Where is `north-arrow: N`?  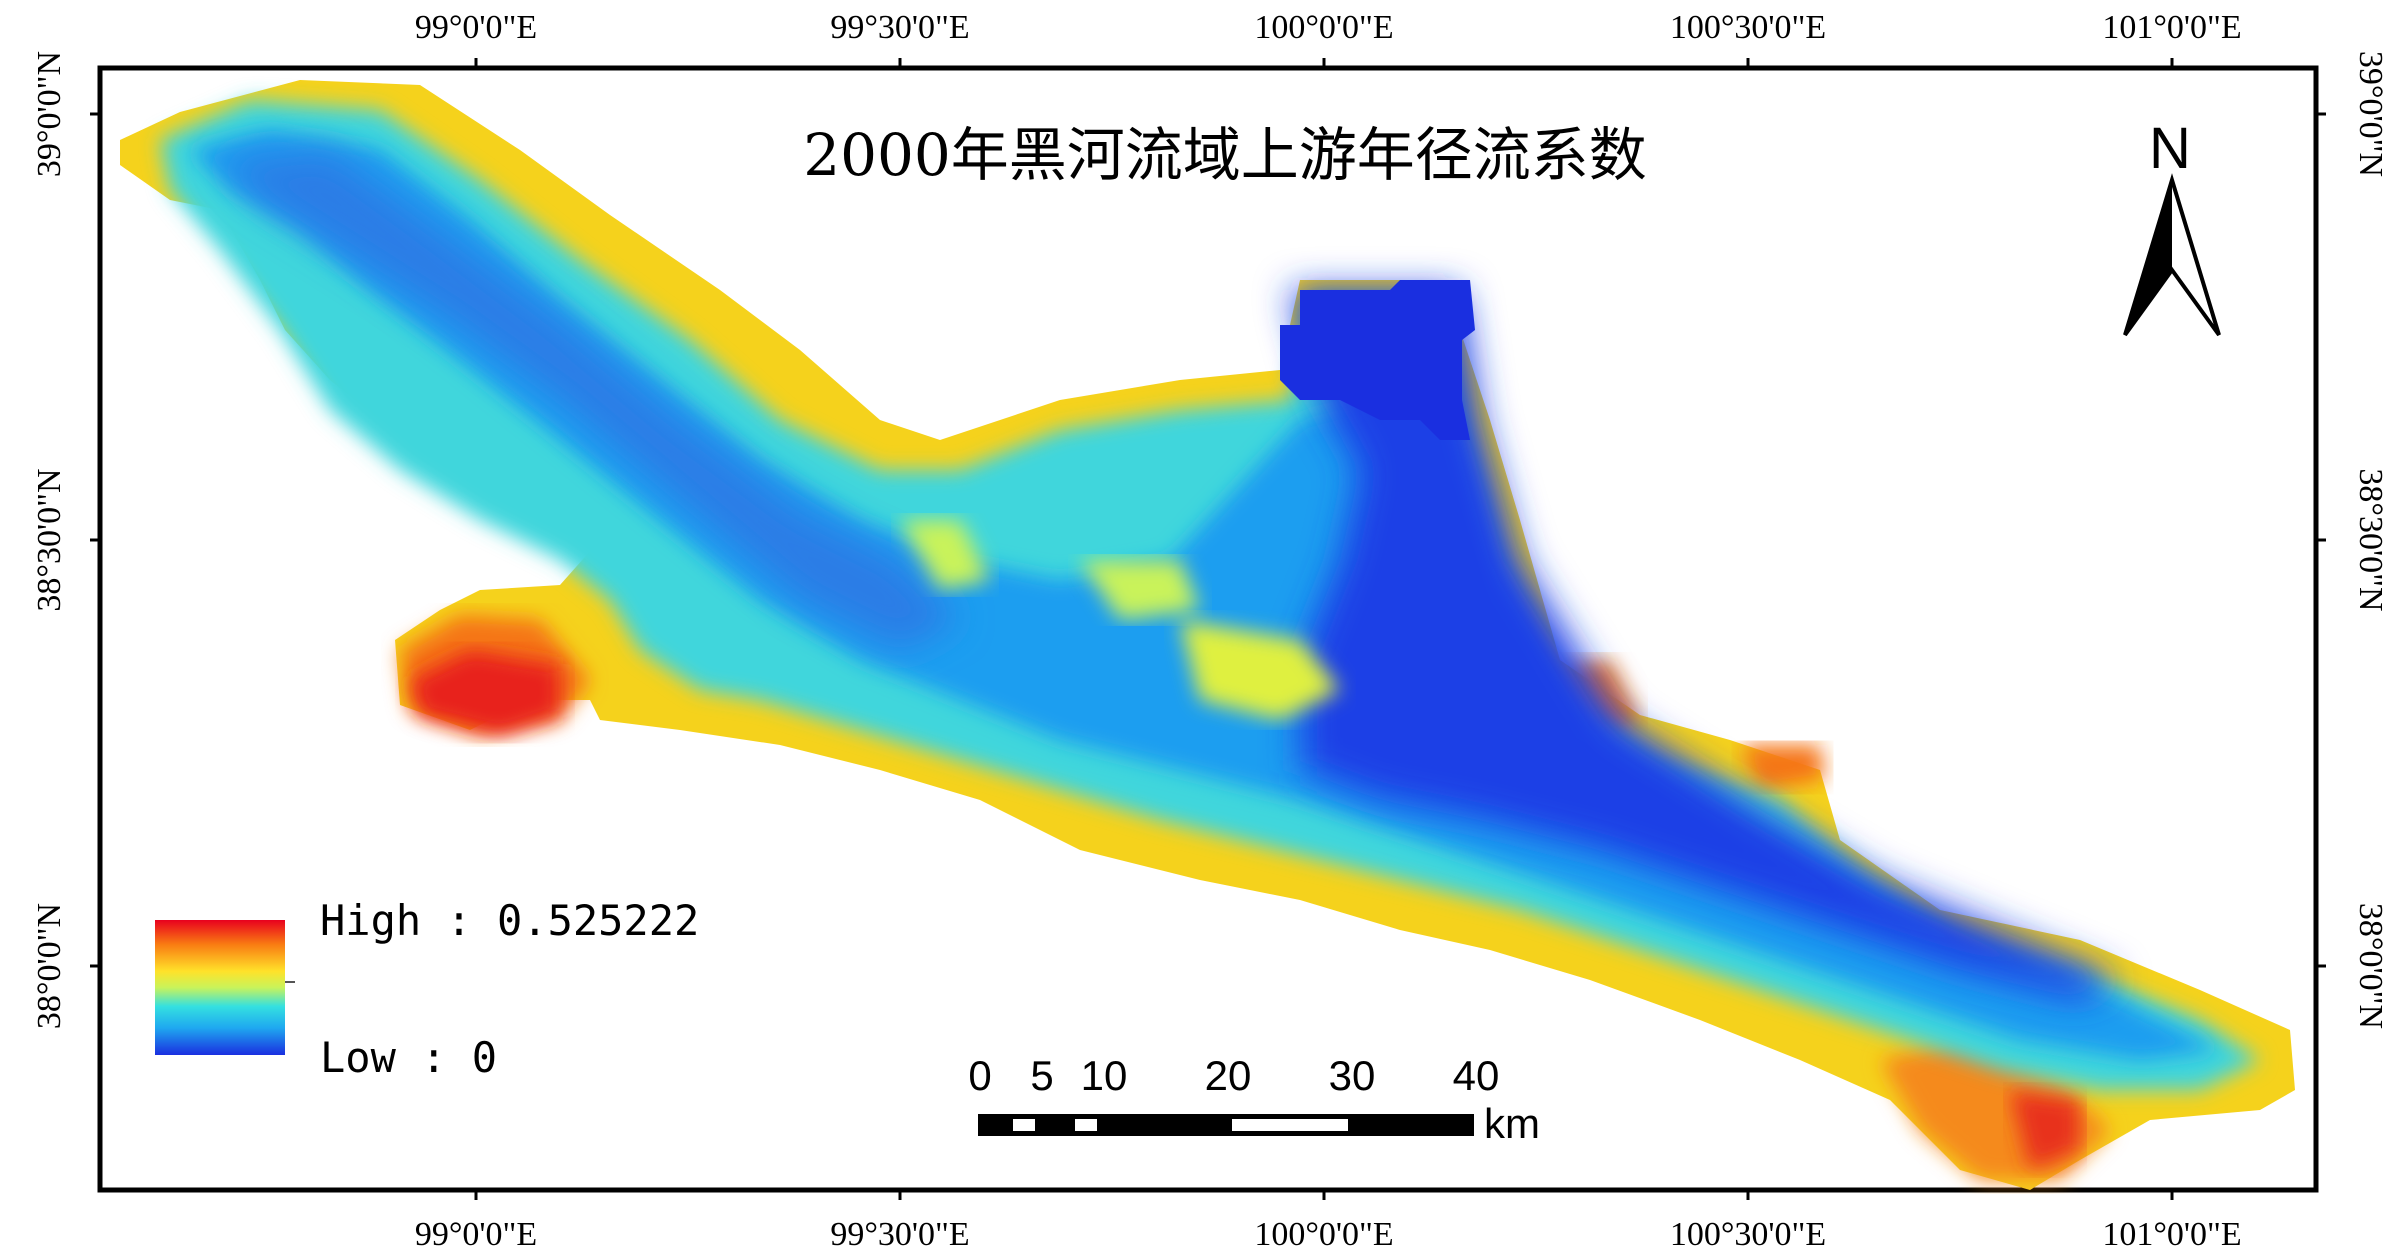
north-arrow: N is located at coordinates (2172, 226).